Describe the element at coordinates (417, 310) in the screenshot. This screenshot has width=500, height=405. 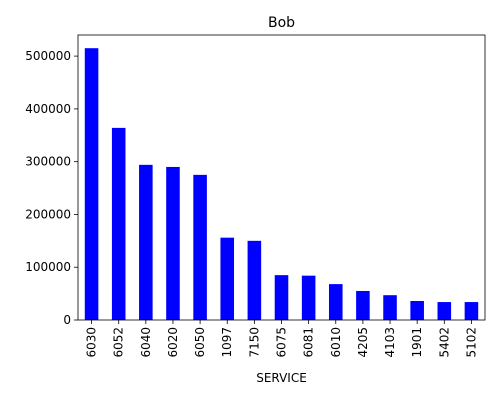
I see `bar-1901` at that location.